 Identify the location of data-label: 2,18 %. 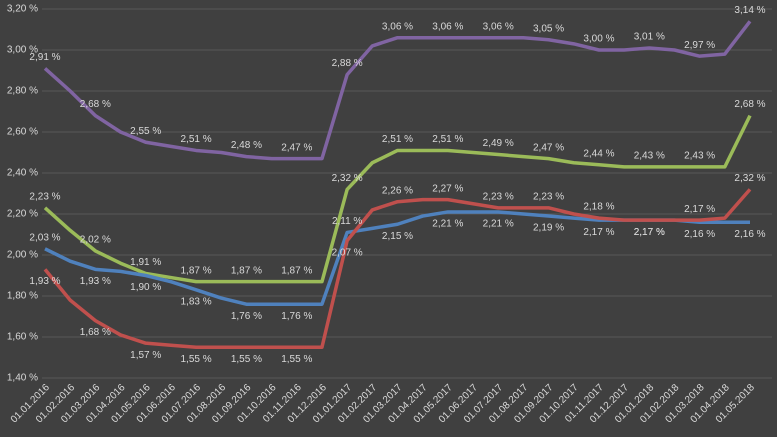
(598, 207).